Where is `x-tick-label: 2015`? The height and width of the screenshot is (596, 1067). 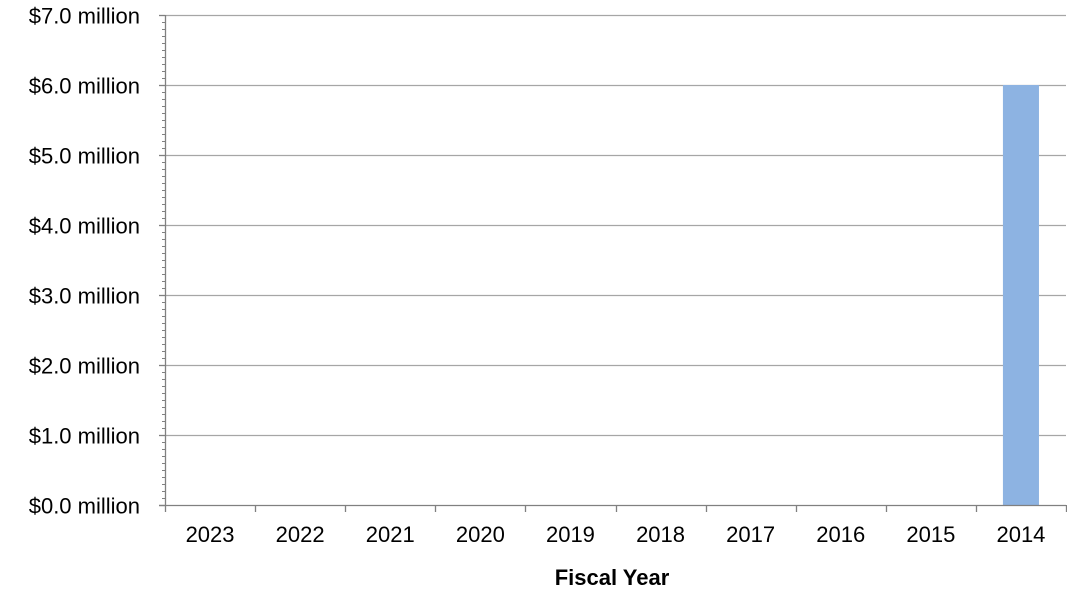 x-tick-label: 2015 is located at coordinates (930, 534).